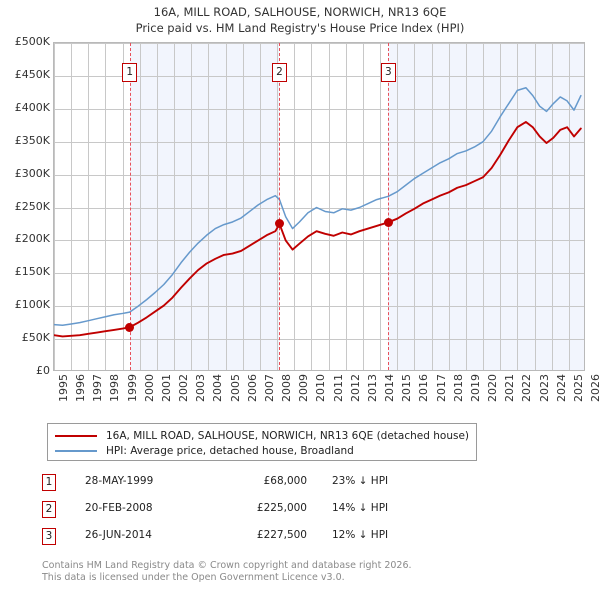 The height and width of the screenshot is (590, 600). Describe the element at coordinates (594, 388) in the screenshot. I see `x-tick-label: 2026` at that location.